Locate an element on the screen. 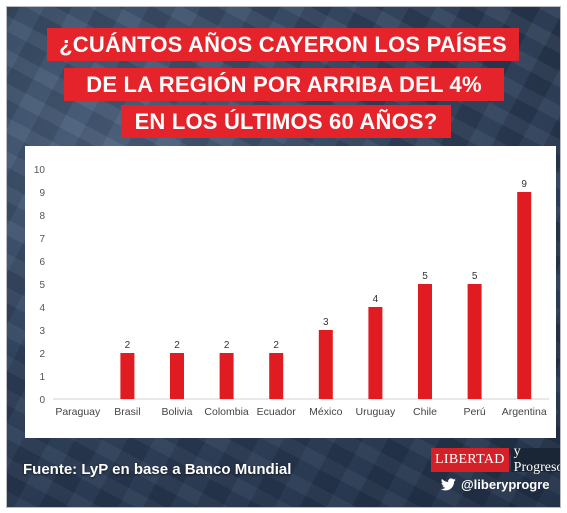 The image size is (567, 513). data-label: 9 is located at coordinates (524, 184).